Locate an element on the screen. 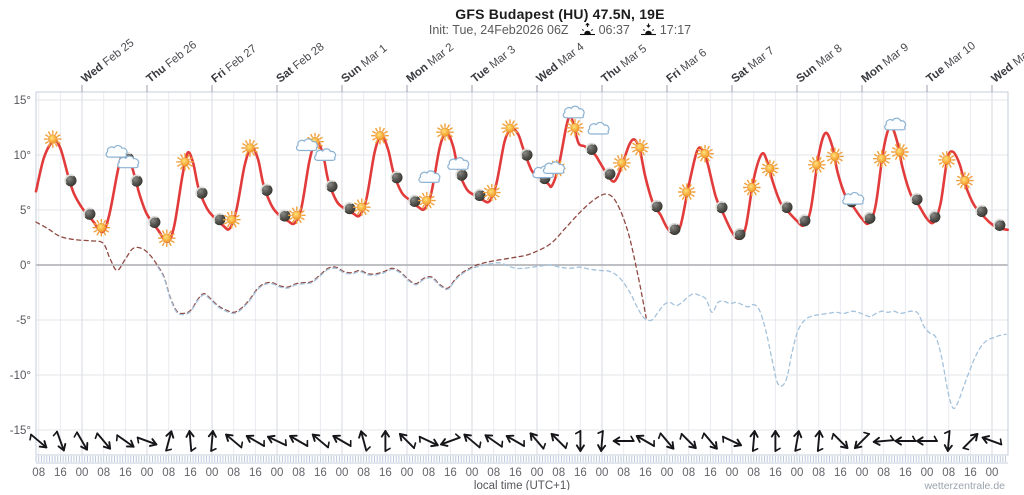 Image resolution: width=1024 pixels, height=495 pixels. svg-text: 5° is located at coordinates (25, 211).